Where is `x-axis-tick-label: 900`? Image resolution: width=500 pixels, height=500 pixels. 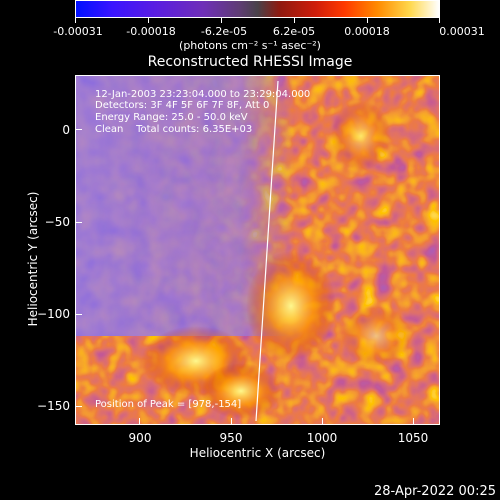
x-axis-tick-label: 900 is located at coordinates (140, 438).